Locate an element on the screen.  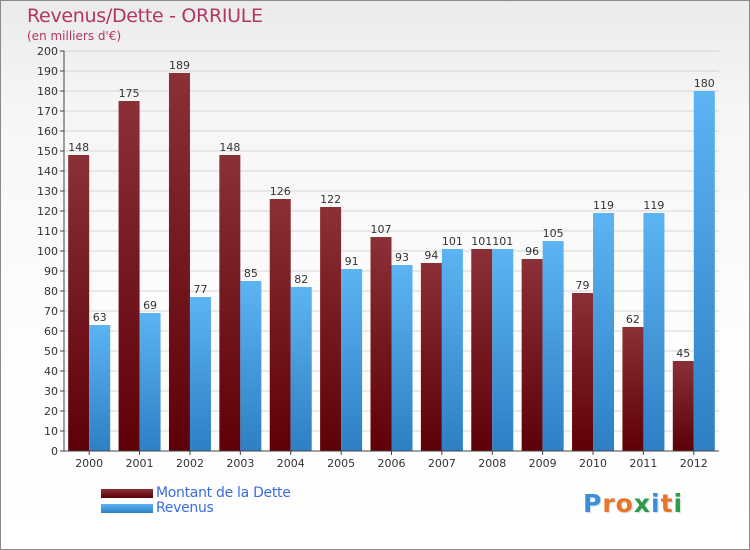
x-tick-label: 2004 is located at coordinates (291, 463).